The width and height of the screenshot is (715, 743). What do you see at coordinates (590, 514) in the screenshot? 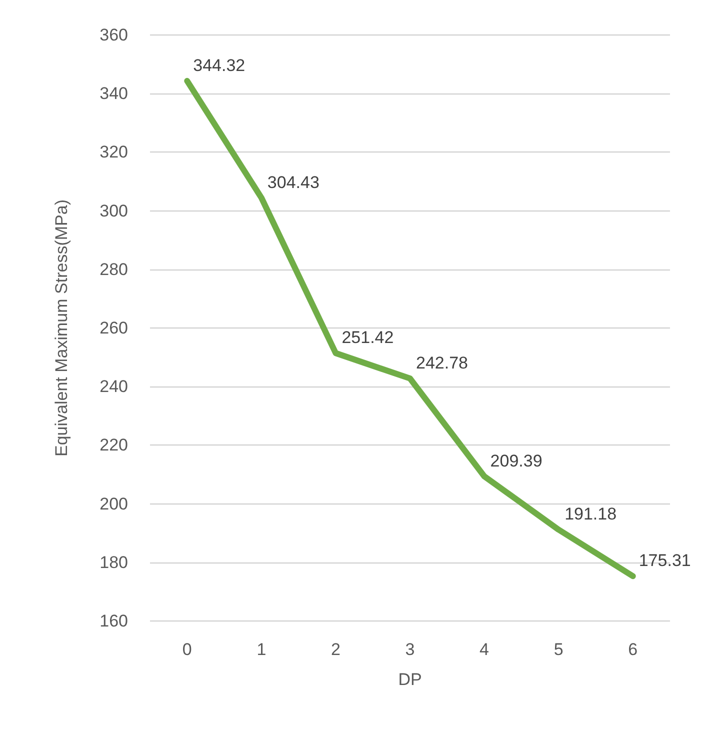
I see `data-label: 191.18` at bounding box center [590, 514].